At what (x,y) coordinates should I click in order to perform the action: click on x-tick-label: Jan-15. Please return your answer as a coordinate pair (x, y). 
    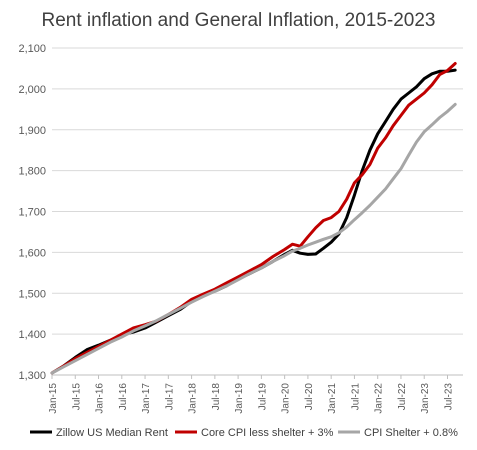
    Looking at the image, I should click on (53, 398).